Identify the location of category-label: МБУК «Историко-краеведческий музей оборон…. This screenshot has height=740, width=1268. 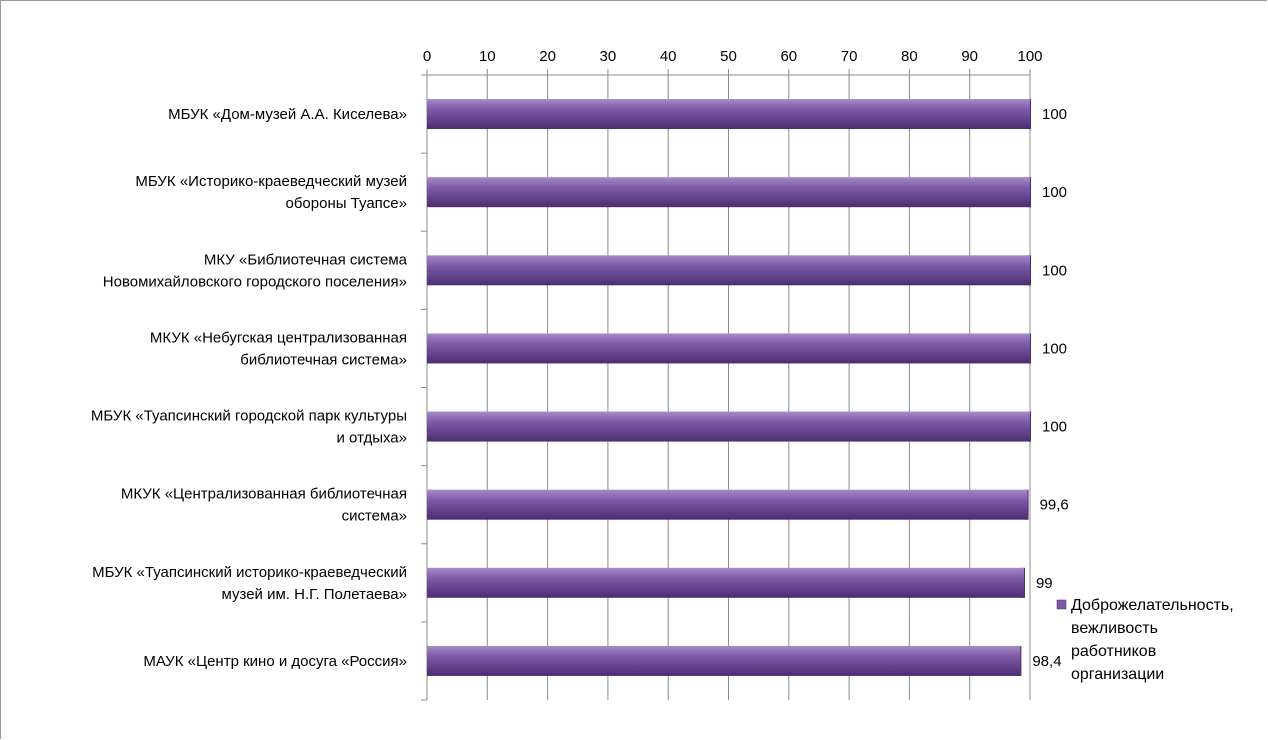
(271, 192).